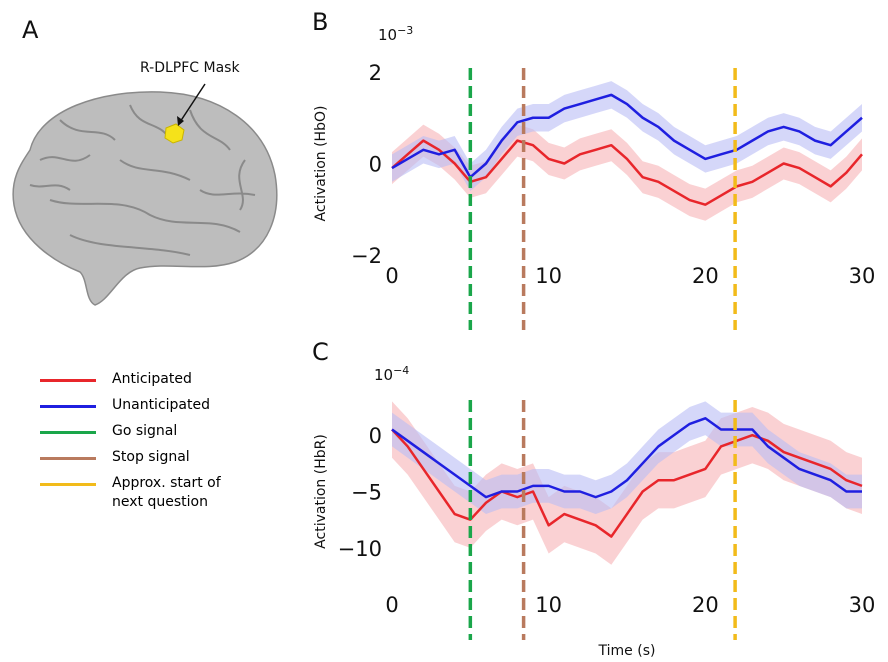  What do you see at coordinates (142, 180) in the screenshot?
I see `brain-gyri` at bounding box center [142, 180].